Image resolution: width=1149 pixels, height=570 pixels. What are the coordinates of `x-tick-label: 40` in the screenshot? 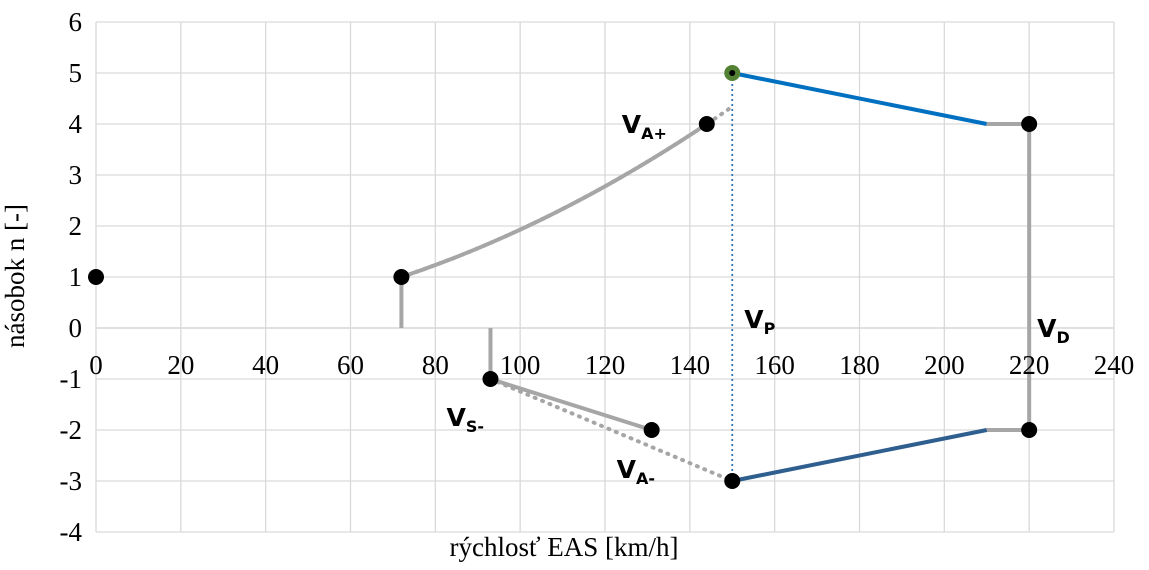 It's located at (265, 365).